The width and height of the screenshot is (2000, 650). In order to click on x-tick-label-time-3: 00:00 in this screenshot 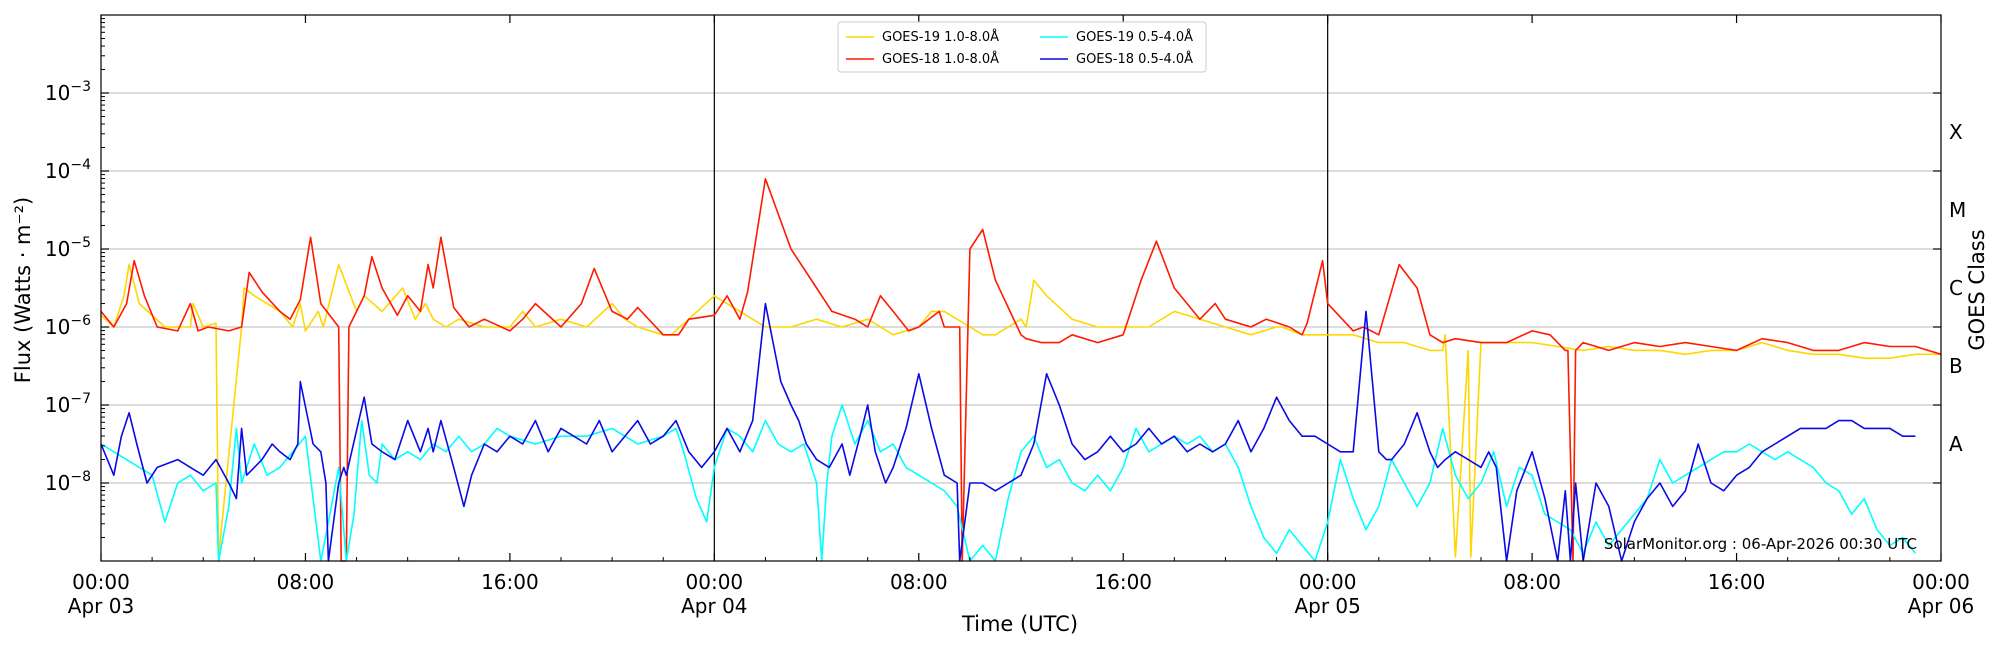, I will do `click(715, 582)`.